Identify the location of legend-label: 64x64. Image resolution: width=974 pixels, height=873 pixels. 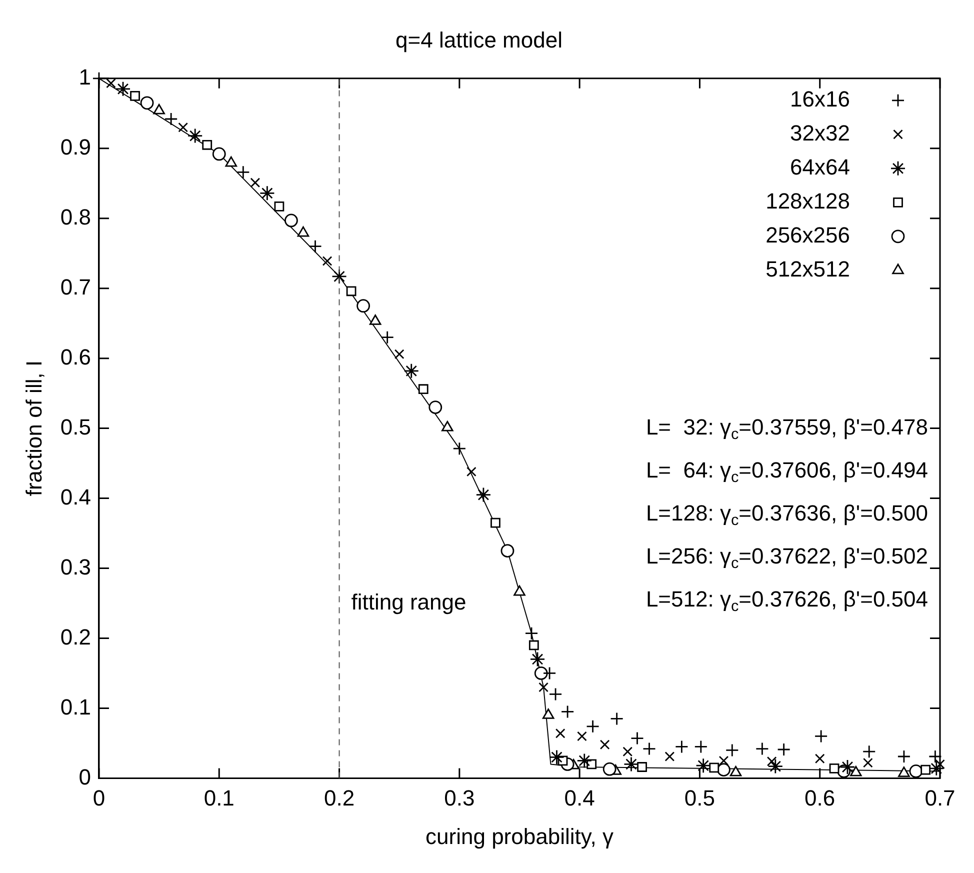
(820, 167).